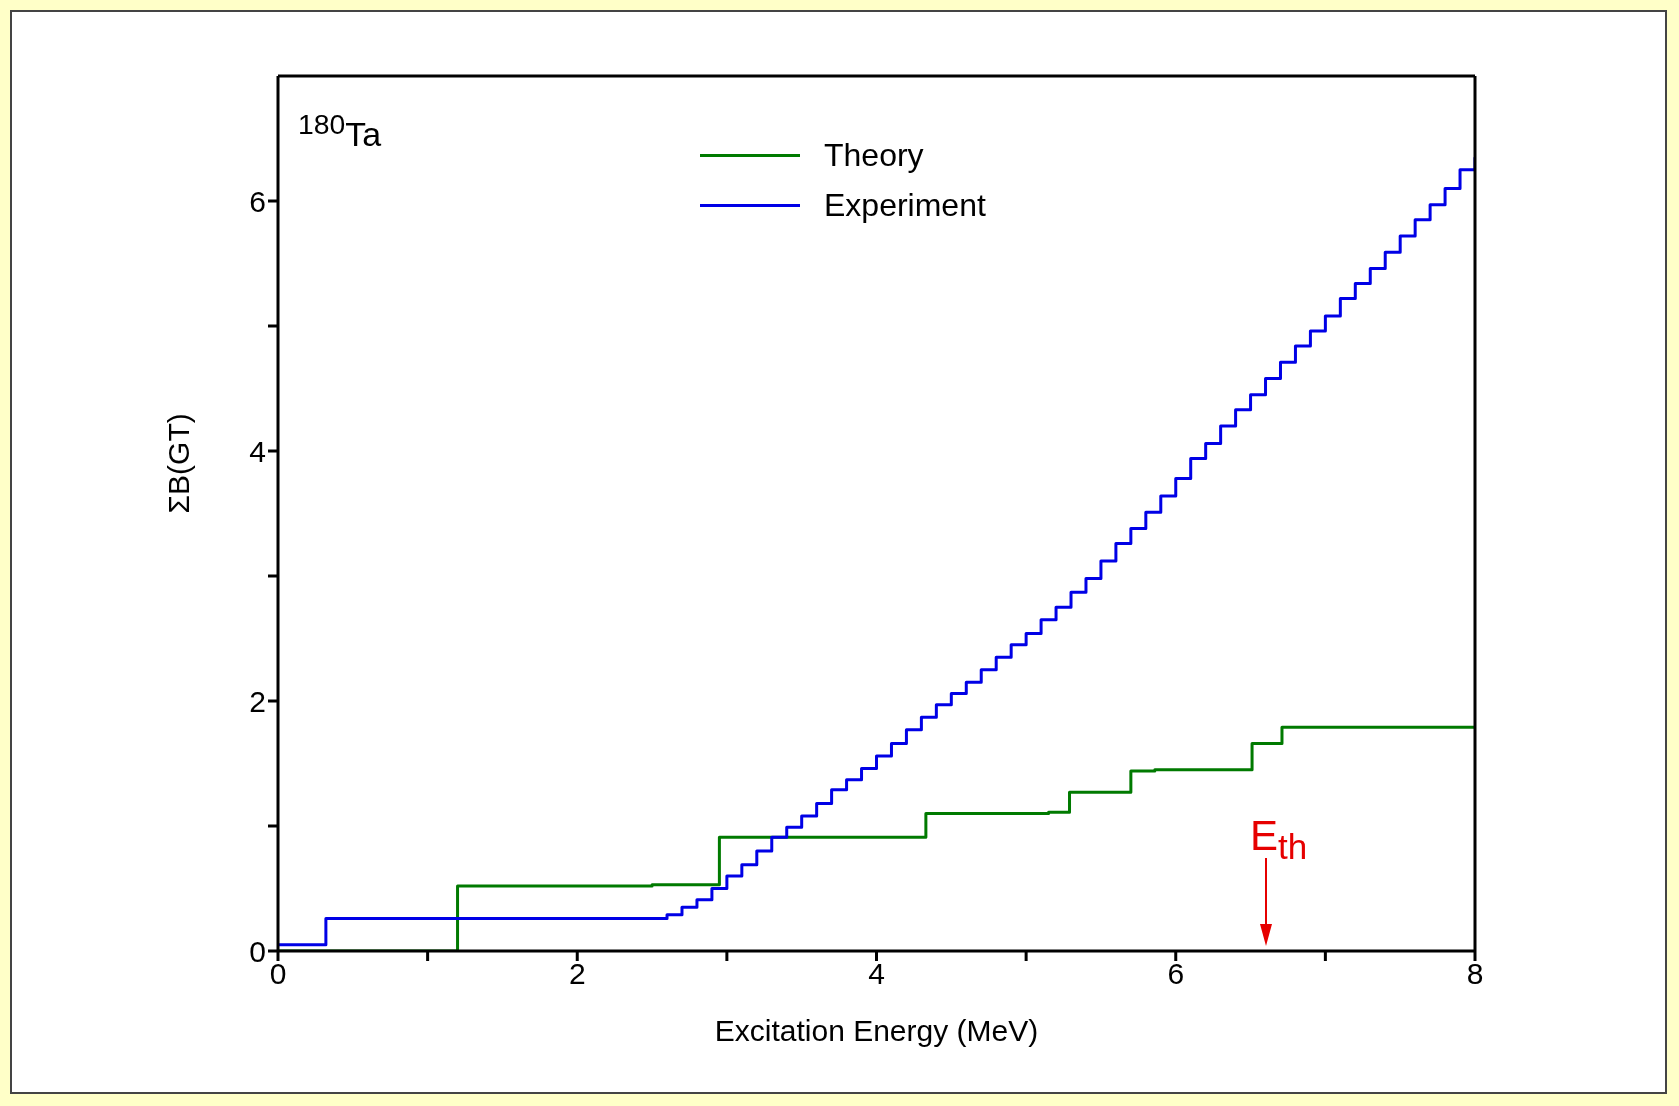 The height and width of the screenshot is (1106, 1679). Describe the element at coordinates (1176, 974) in the screenshot. I see `x-tick-label: 6` at that location.